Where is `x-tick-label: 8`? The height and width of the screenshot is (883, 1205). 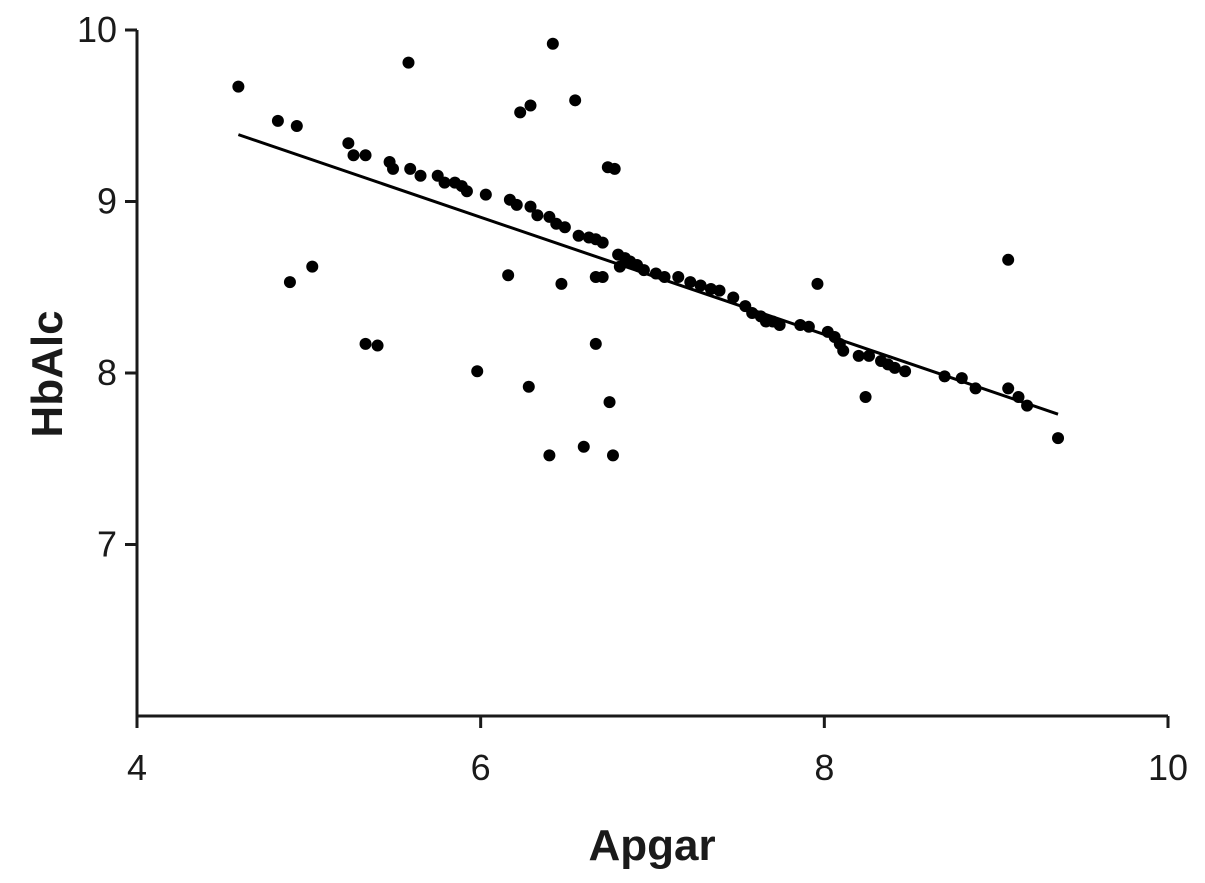
x-tick-label: 8 is located at coordinates (824, 767).